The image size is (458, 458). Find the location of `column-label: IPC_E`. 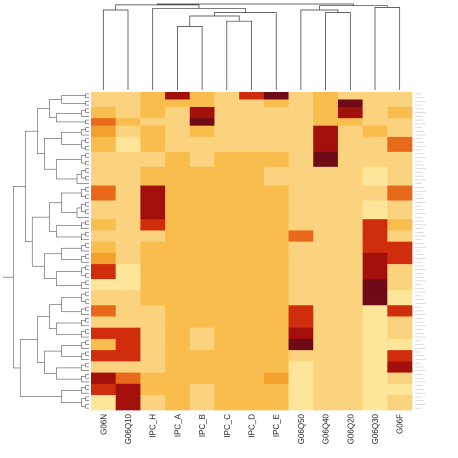

column-label: IPC_E is located at coordinates (276, 425).